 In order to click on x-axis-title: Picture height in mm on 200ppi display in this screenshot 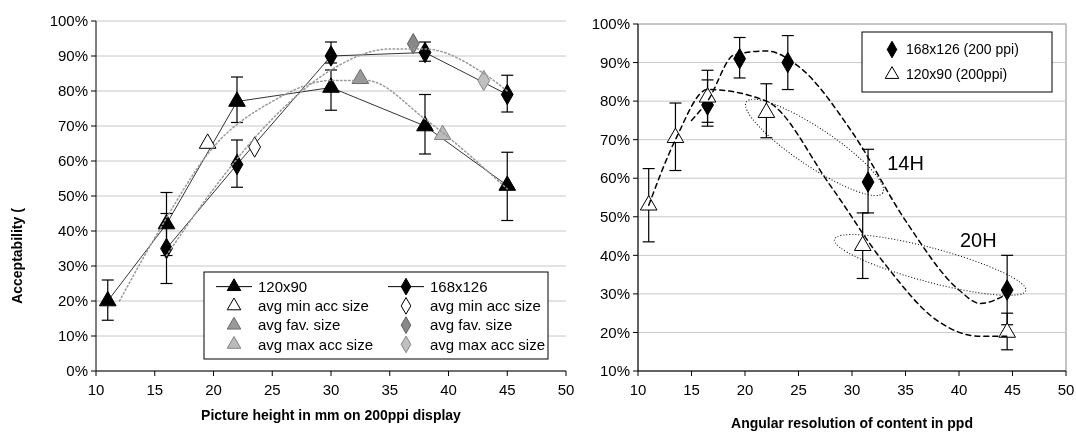, I will do `click(331, 415)`.